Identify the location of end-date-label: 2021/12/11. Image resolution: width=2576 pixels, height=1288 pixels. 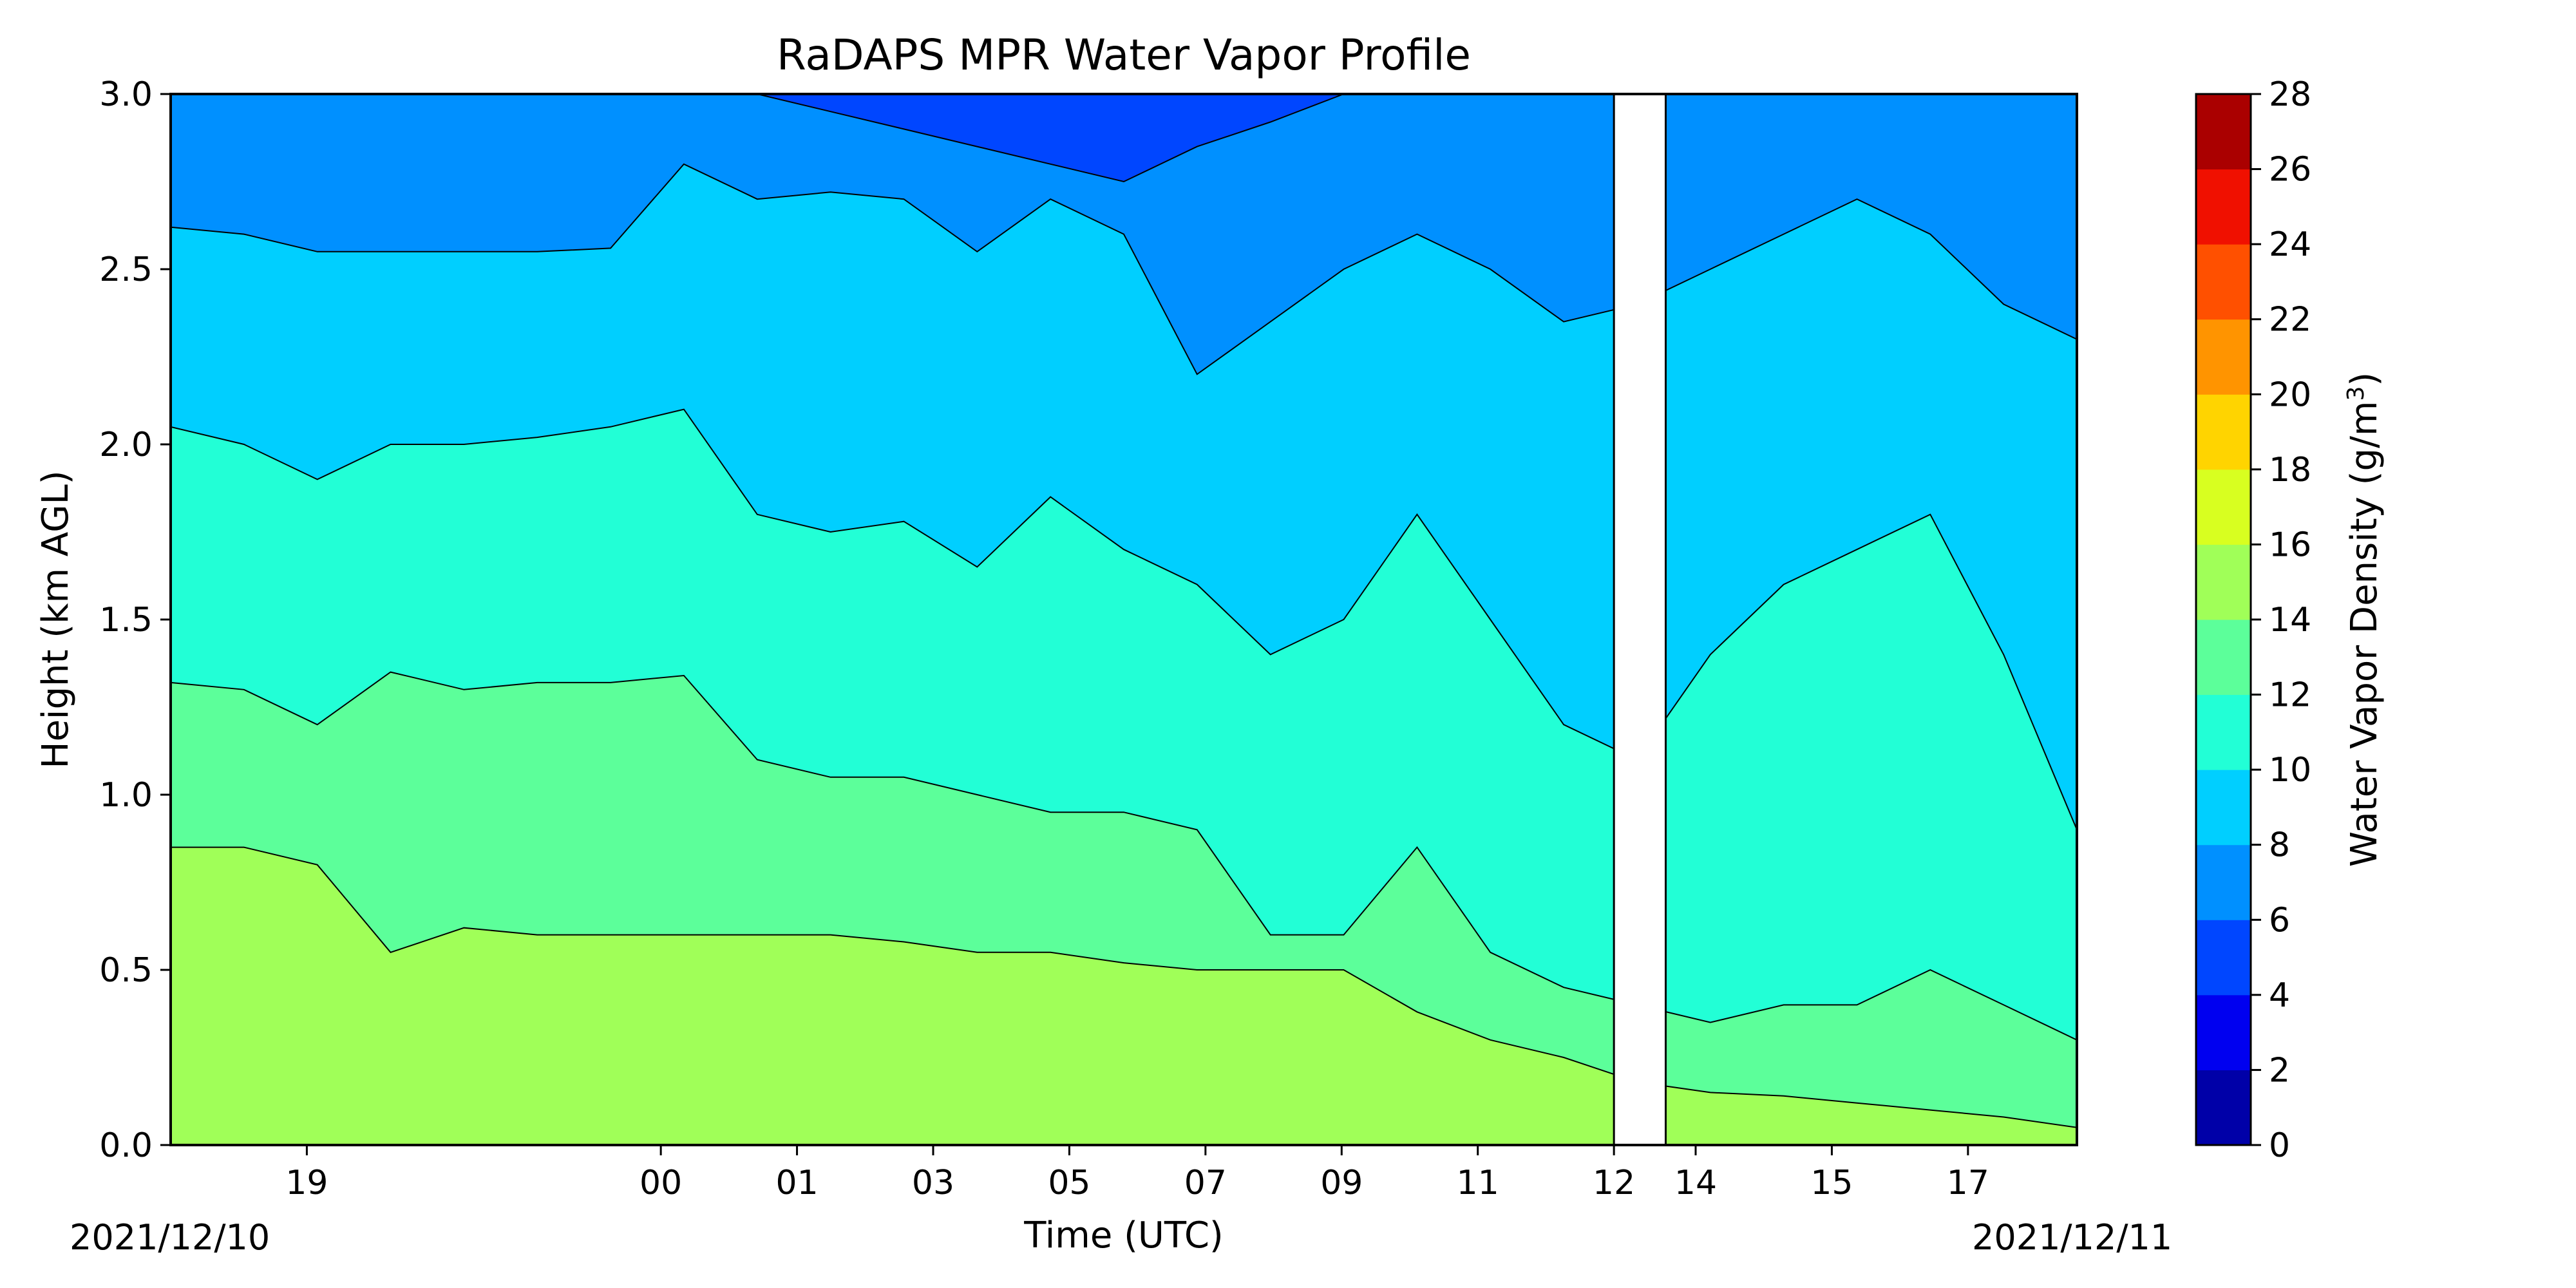
(2072, 1237).